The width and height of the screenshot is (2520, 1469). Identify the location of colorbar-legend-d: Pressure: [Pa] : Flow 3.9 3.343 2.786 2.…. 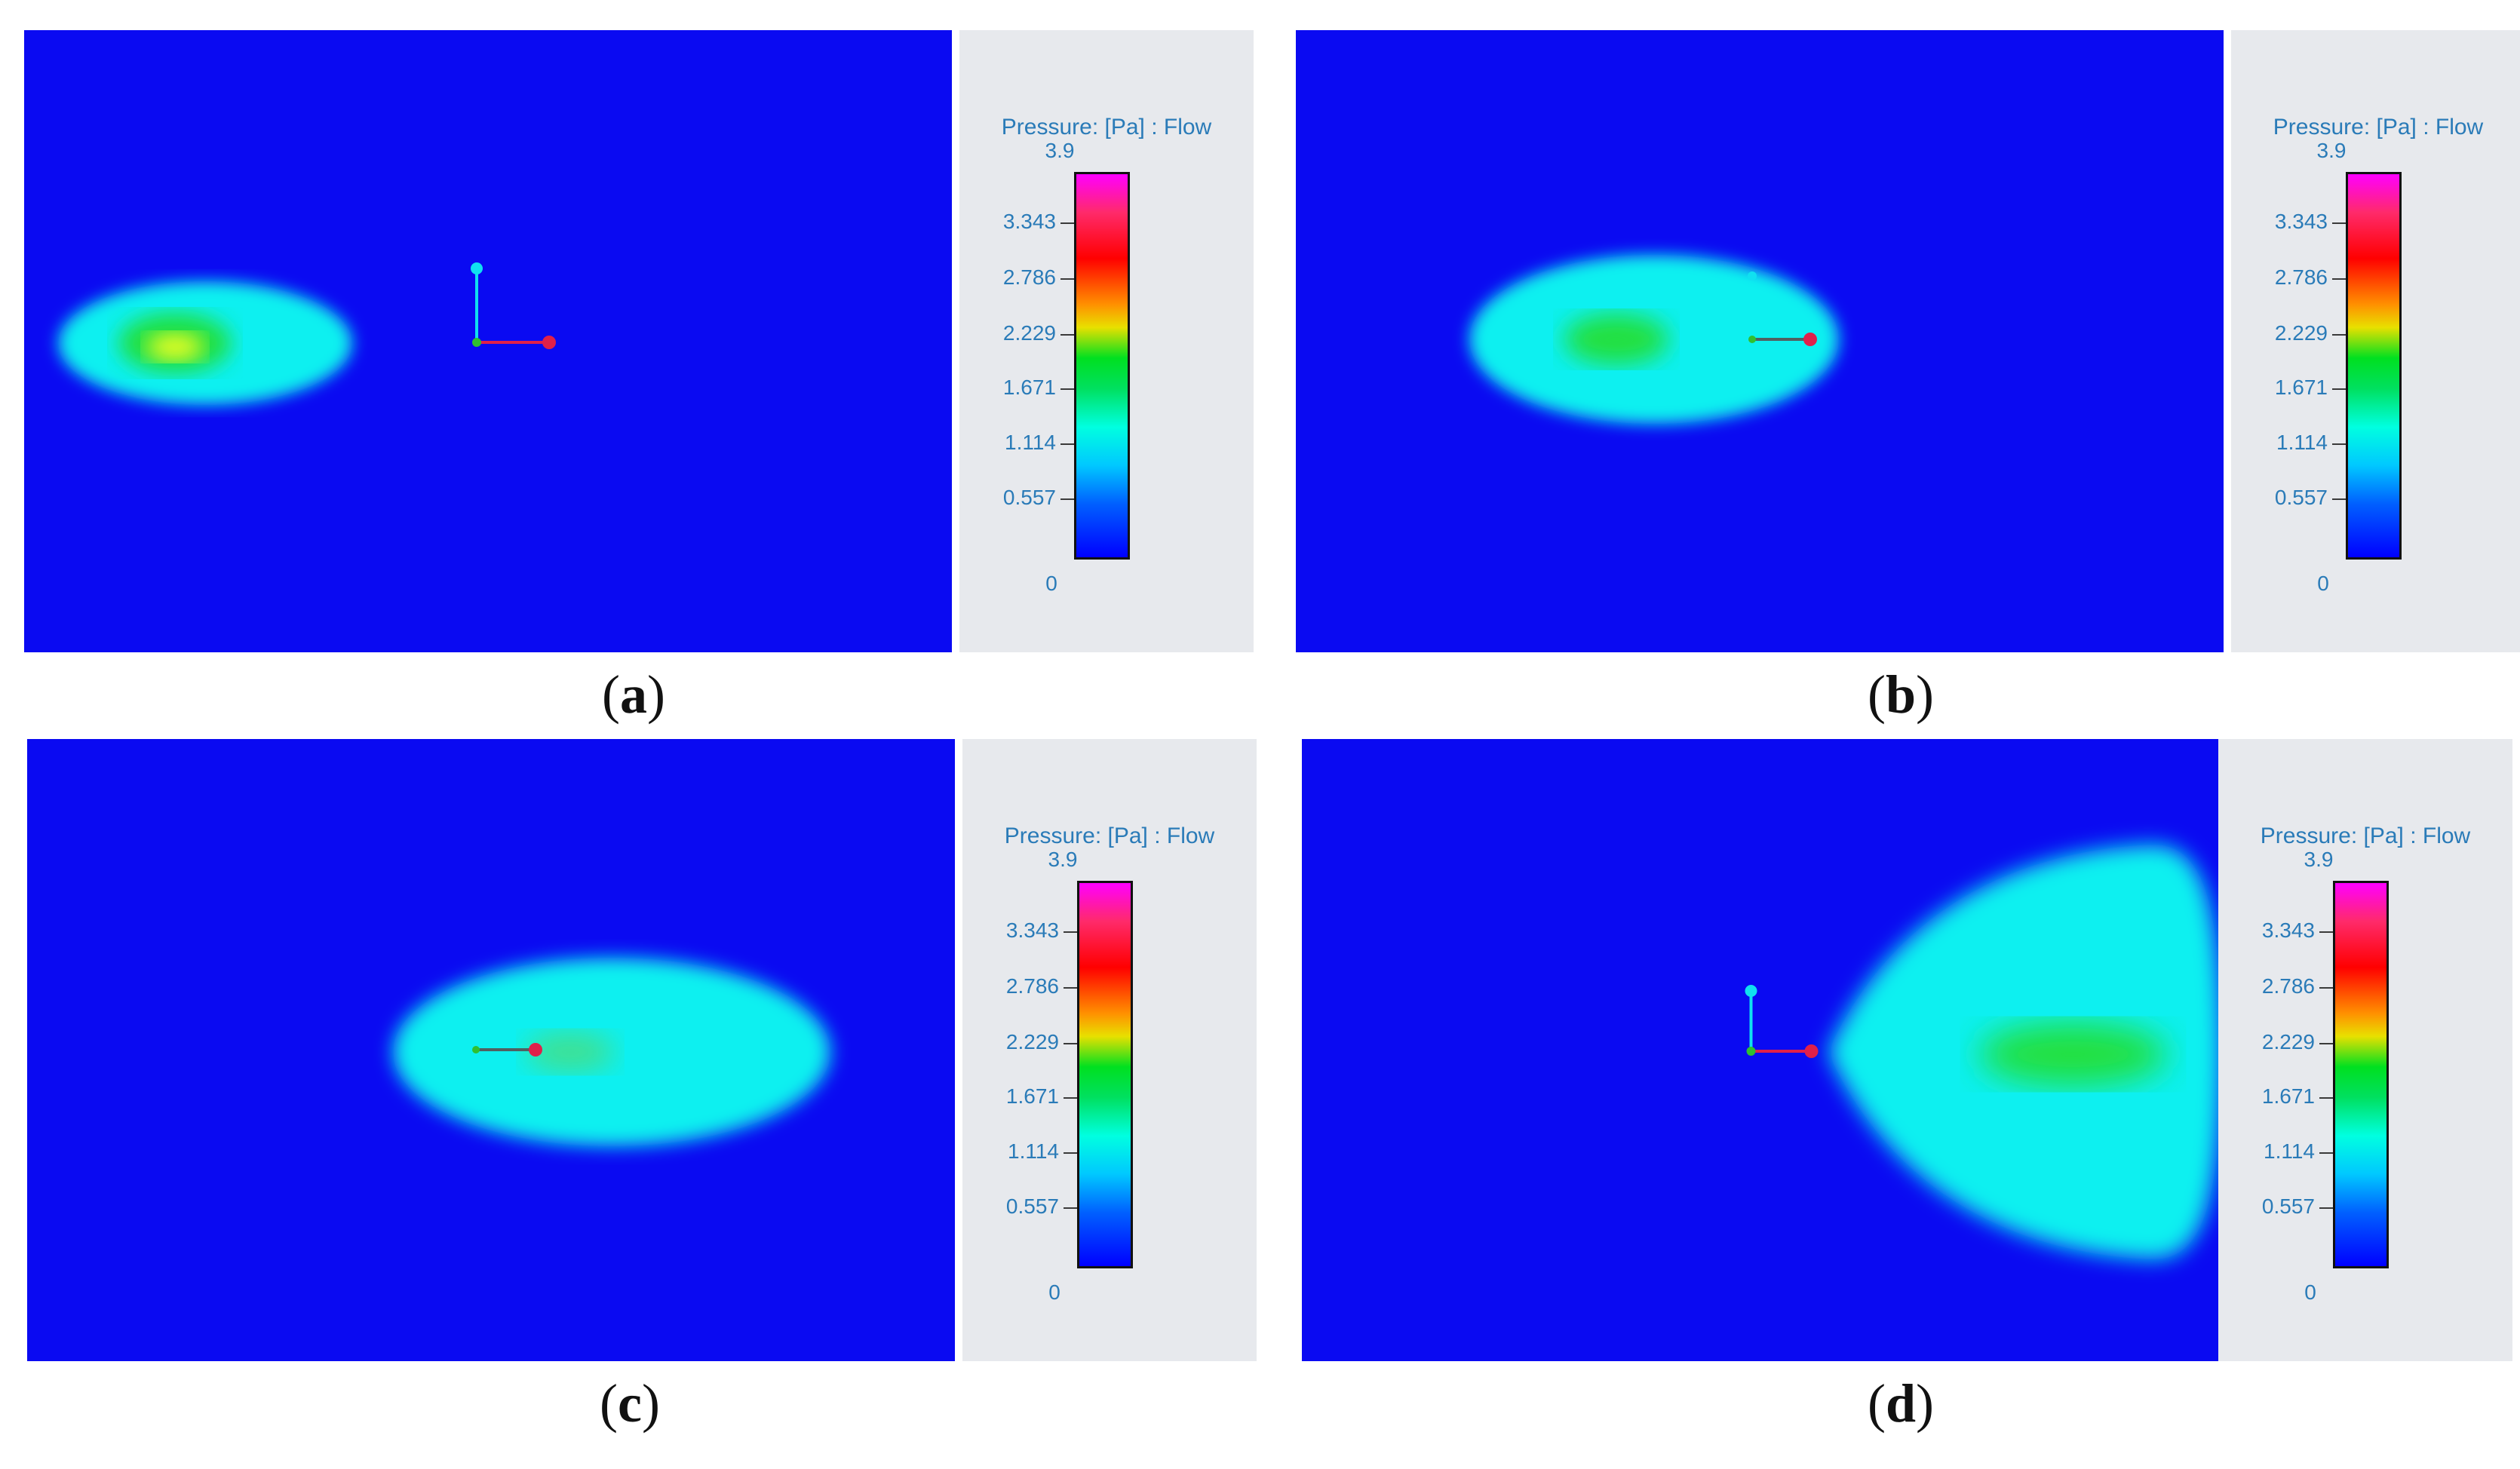
(2365, 1050).